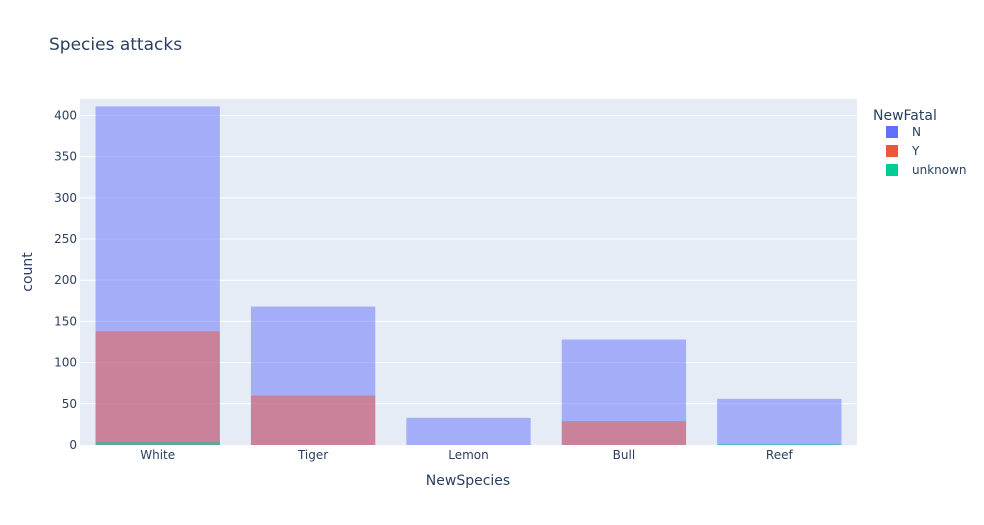 This screenshot has height=525, width=984. What do you see at coordinates (313, 420) in the screenshot?
I see `bar-Y-tiger` at bounding box center [313, 420].